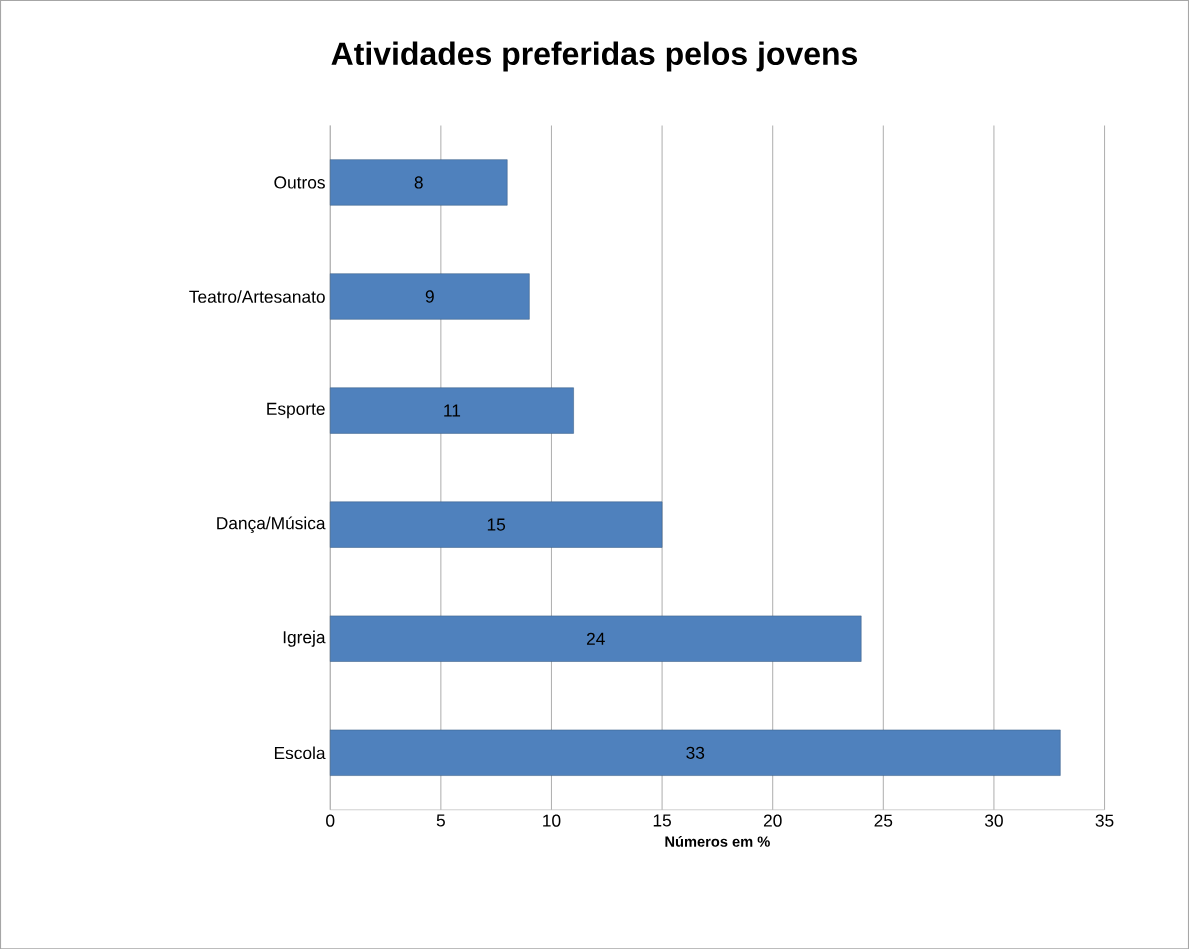 The height and width of the screenshot is (949, 1189). I want to click on y-tick-label: Esporte, so click(296, 410).